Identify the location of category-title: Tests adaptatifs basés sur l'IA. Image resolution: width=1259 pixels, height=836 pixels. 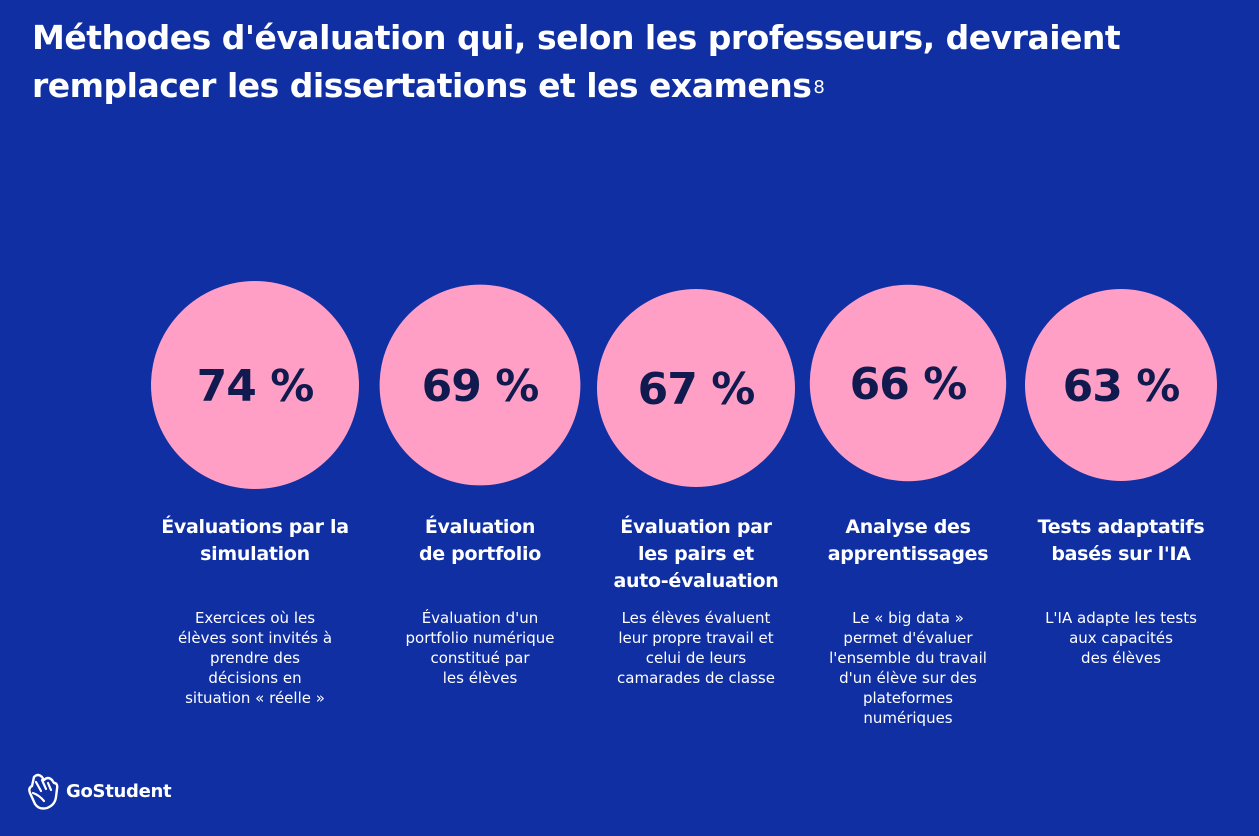
(1121, 540).